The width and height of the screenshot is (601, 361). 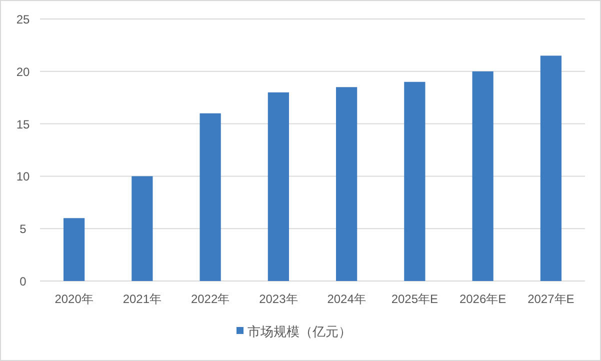 What do you see at coordinates (23, 281) in the screenshot?
I see `y-tick-label: 0` at bounding box center [23, 281].